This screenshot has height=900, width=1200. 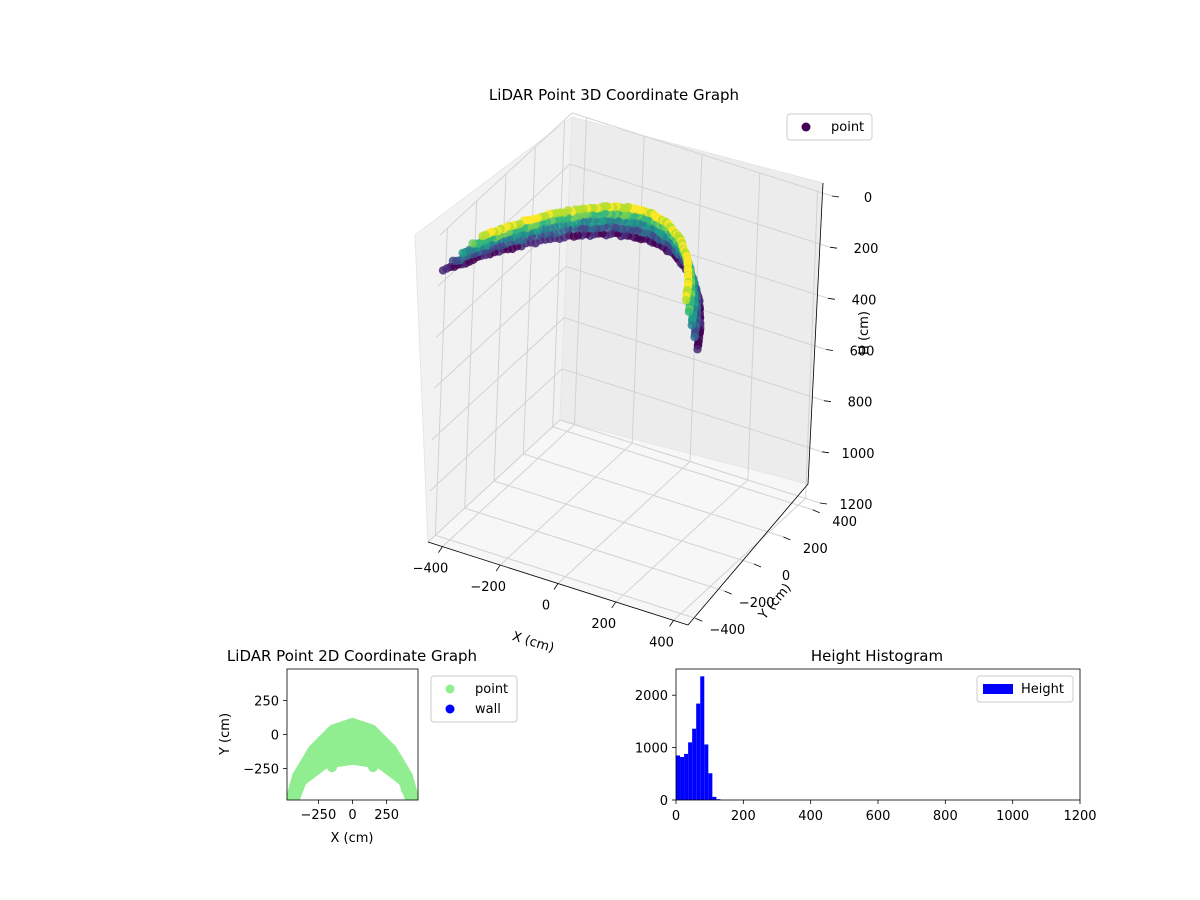 What do you see at coordinates (864, 333) in the screenshot?
I see `chart-3d-z-label: H (cm)` at bounding box center [864, 333].